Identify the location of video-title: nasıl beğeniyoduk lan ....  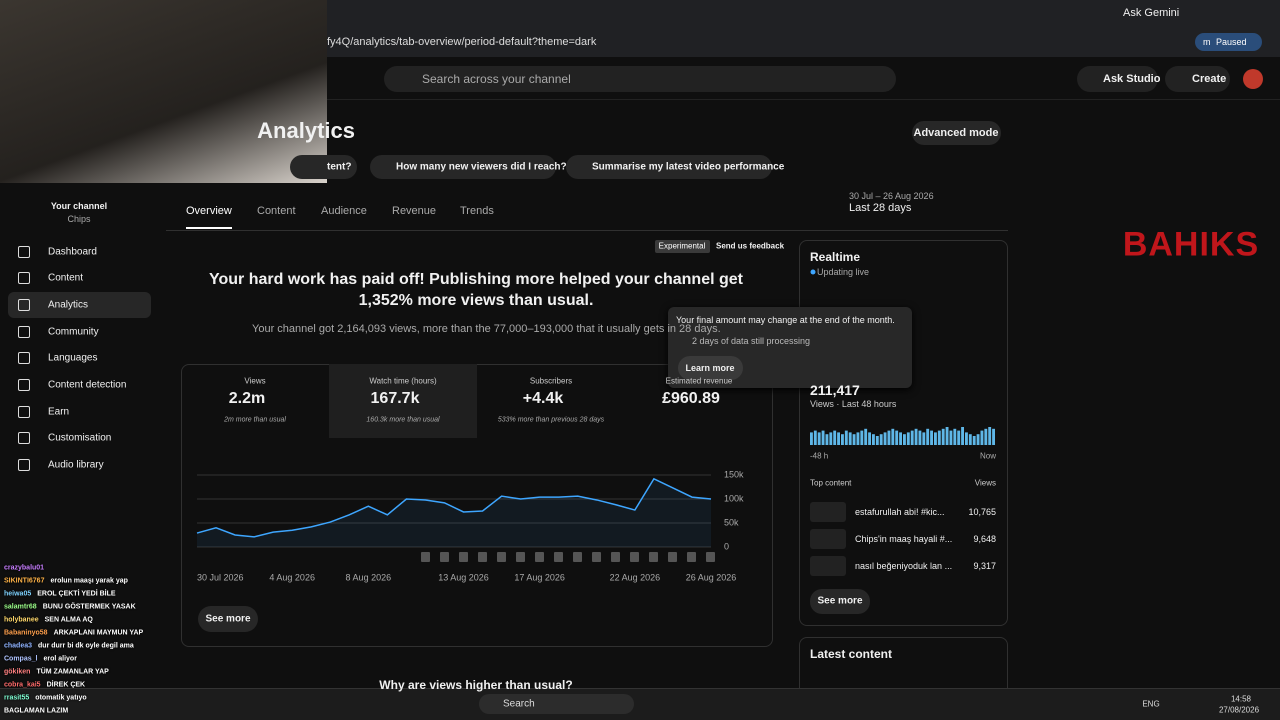
(904, 566).